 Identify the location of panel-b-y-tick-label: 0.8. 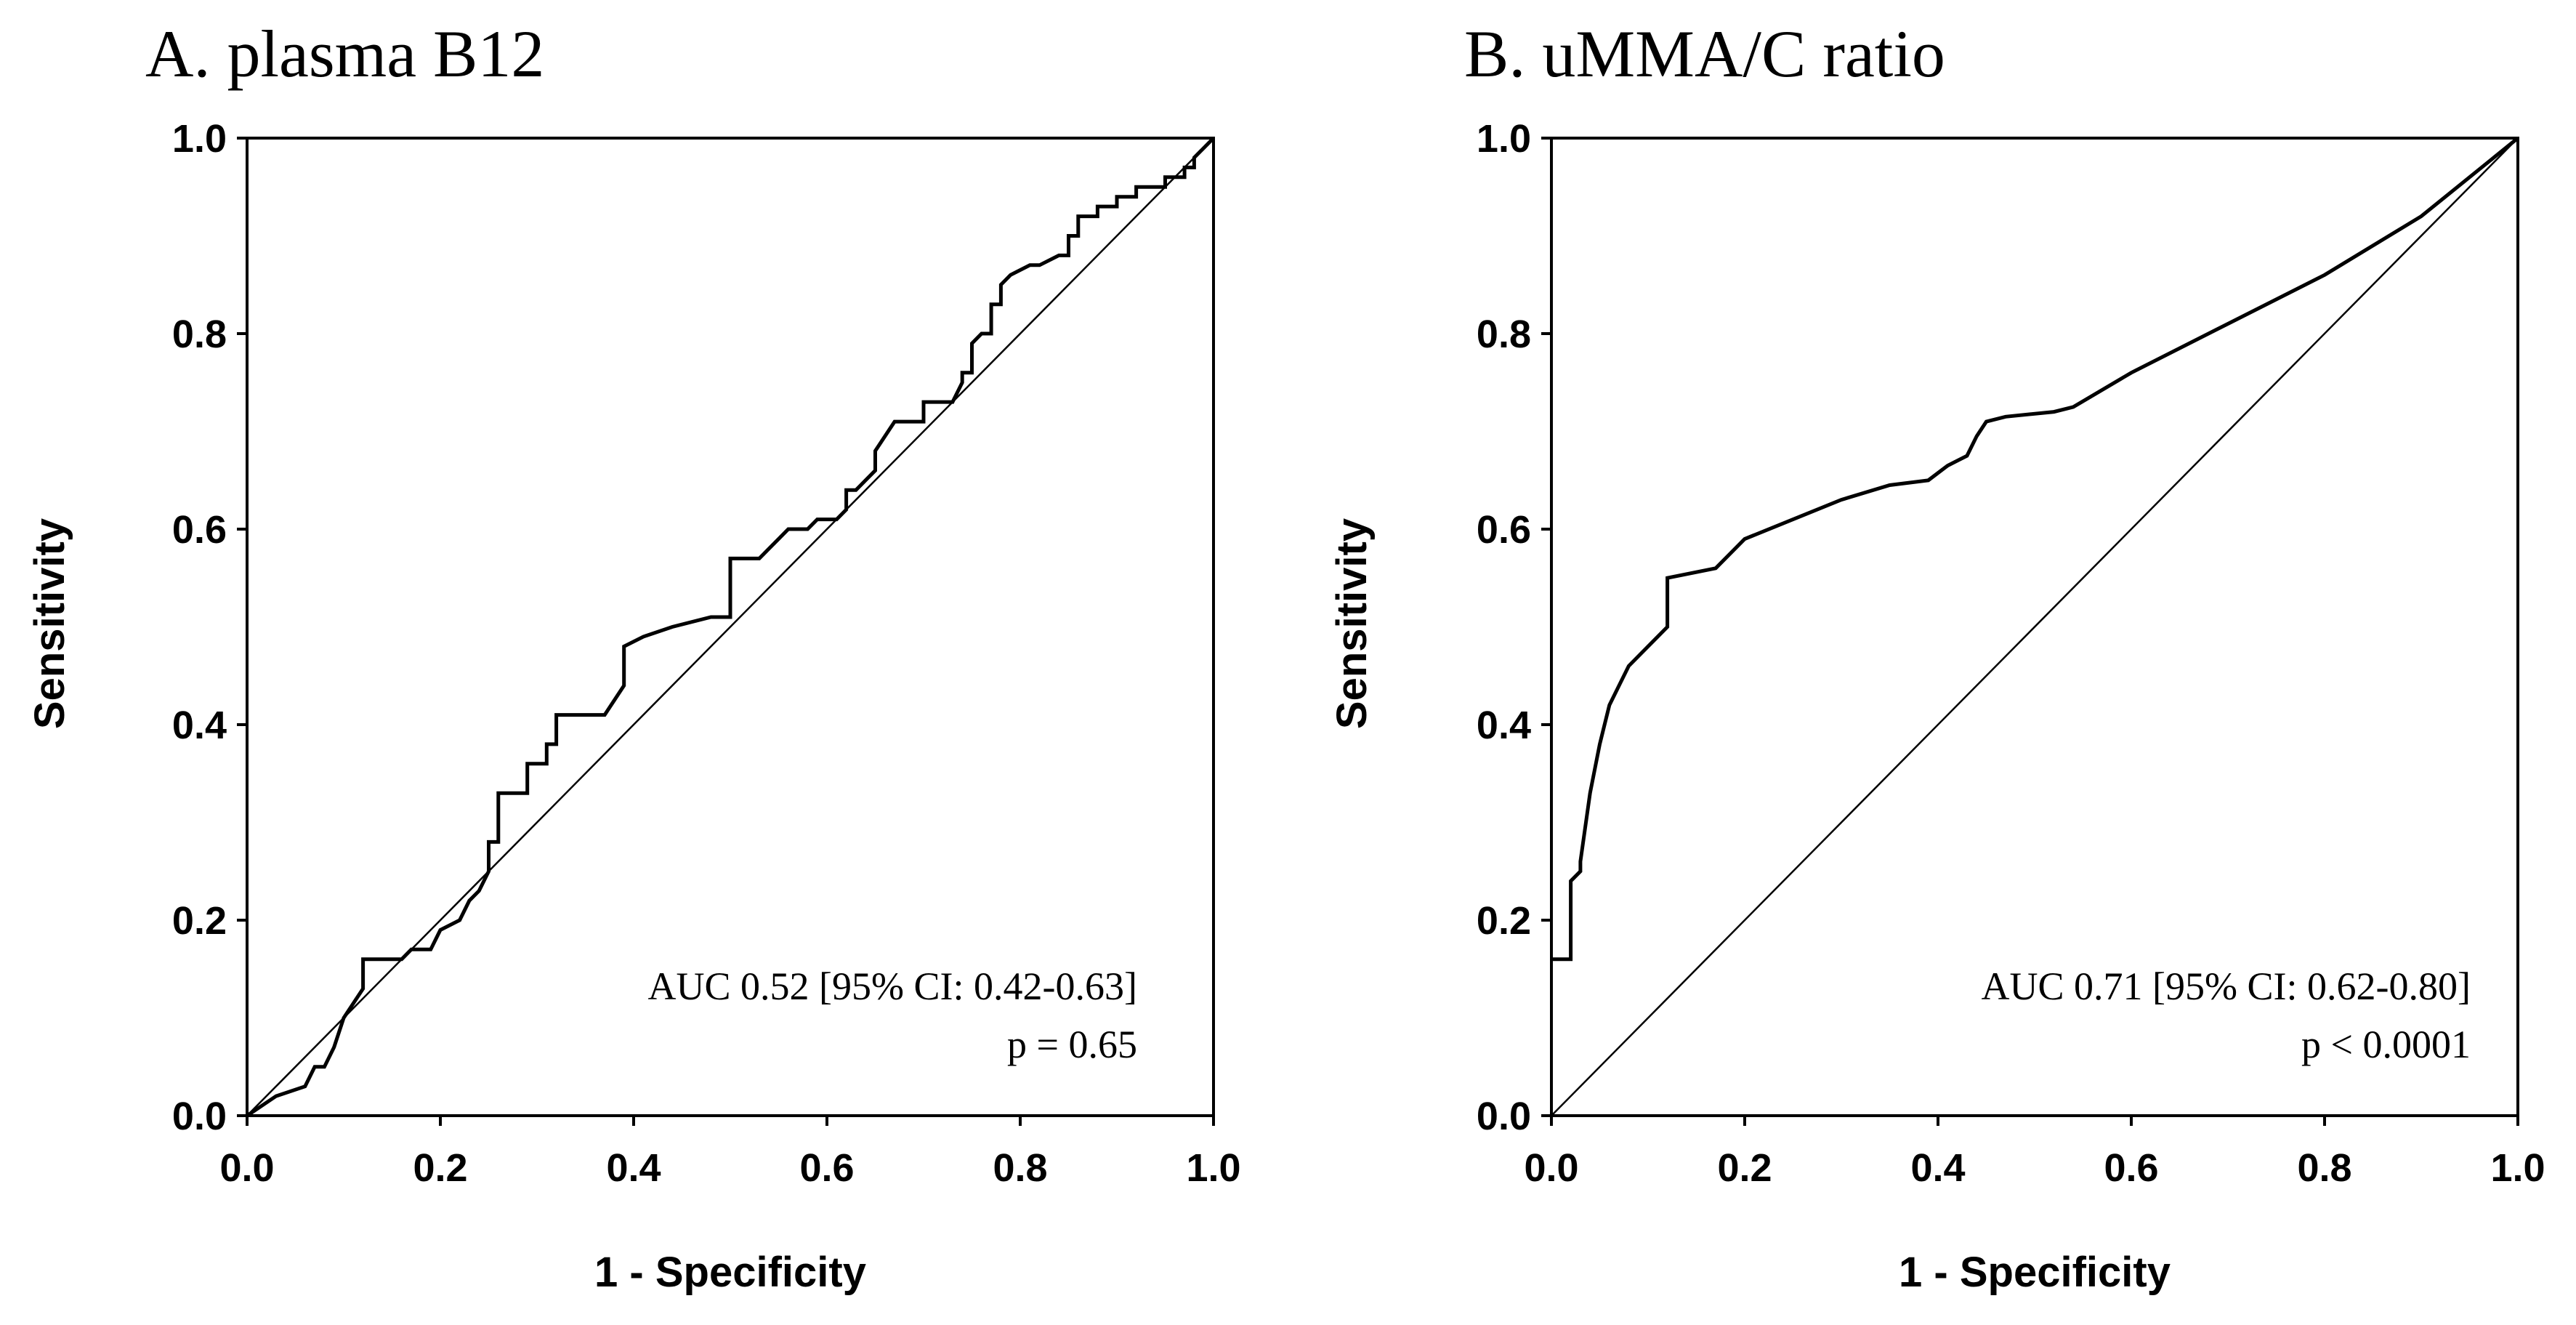
(1504, 334).